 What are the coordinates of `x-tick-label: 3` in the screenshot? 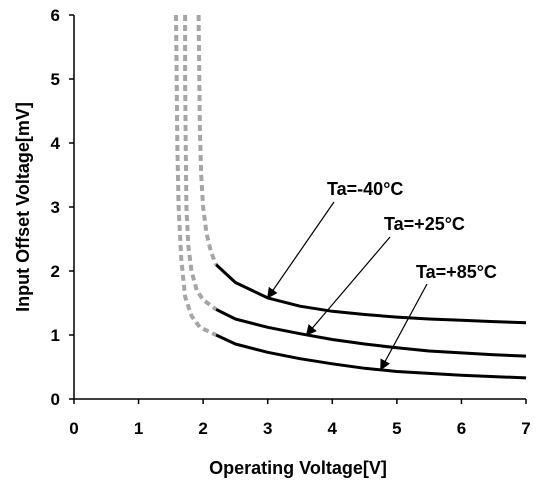 It's located at (267, 428).